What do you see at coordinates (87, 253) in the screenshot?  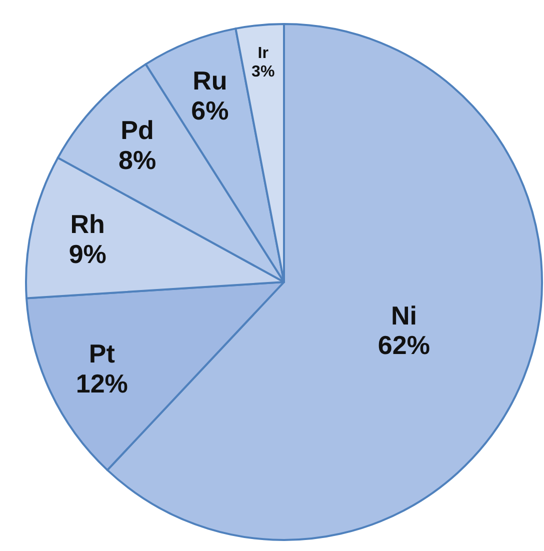 I see `data-label: 9%` at bounding box center [87, 253].